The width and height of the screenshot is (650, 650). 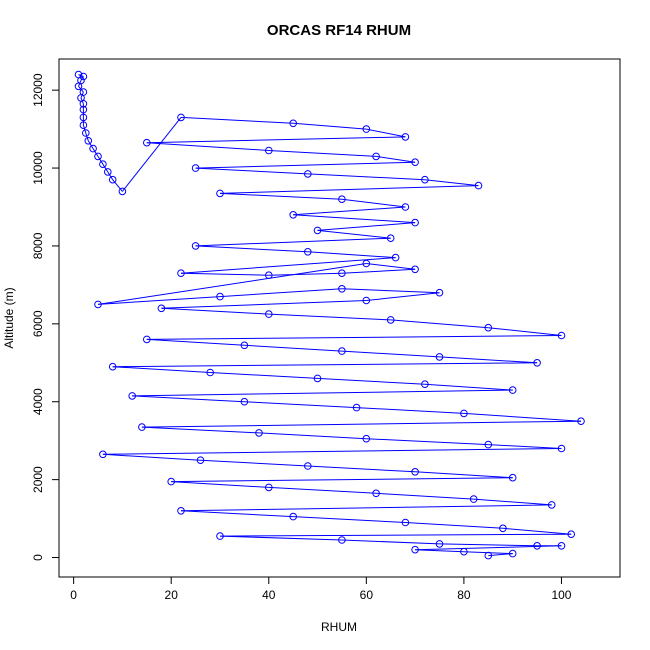 I want to click on y-tick-label: 4000, so click(x=38, y=401).